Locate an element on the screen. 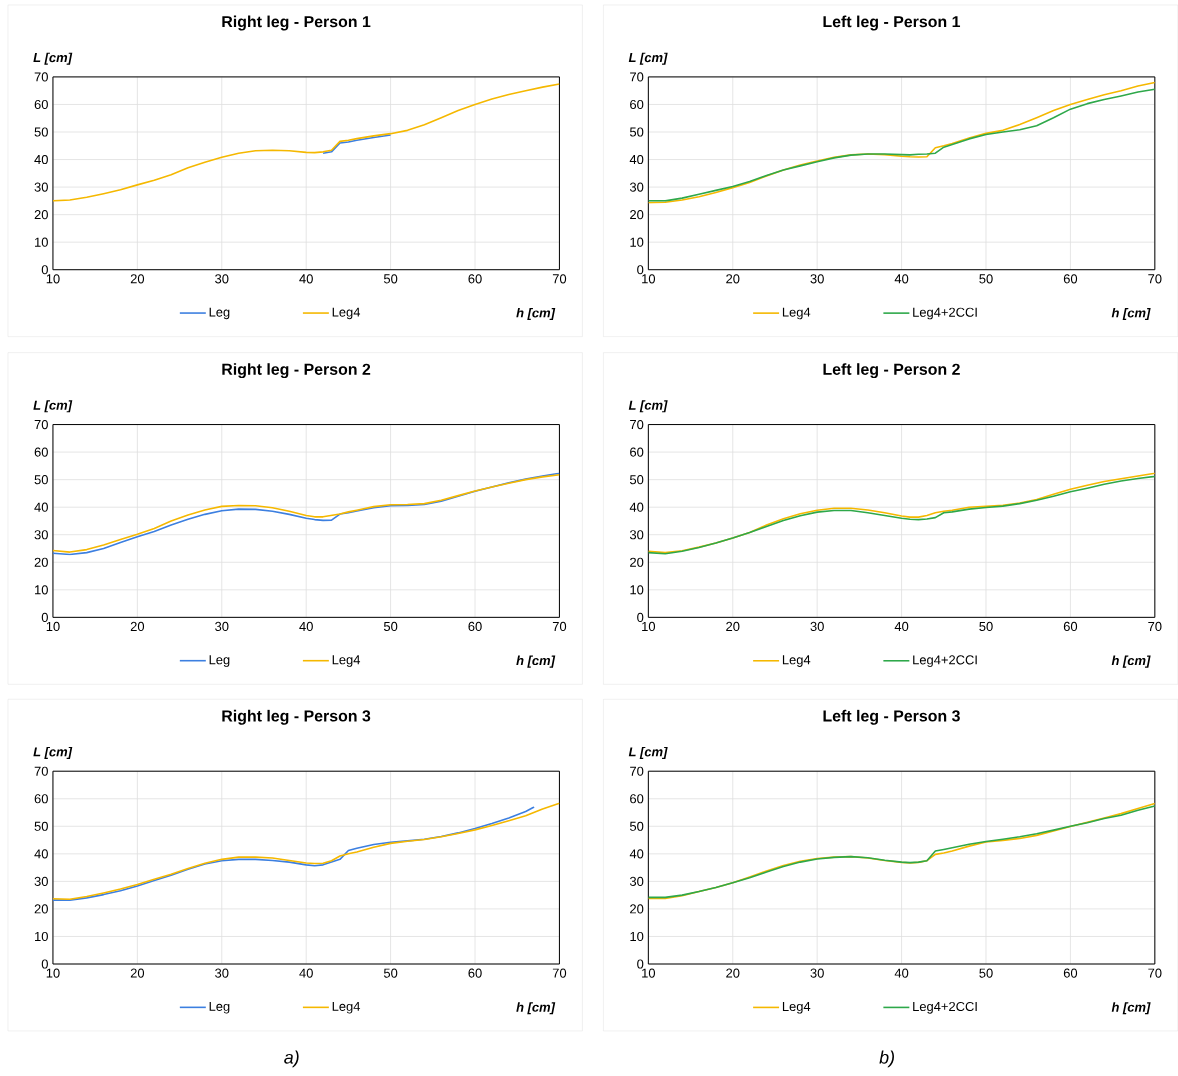  chart-title: Left leg - Person 3 is located at coordinates (891, 717).